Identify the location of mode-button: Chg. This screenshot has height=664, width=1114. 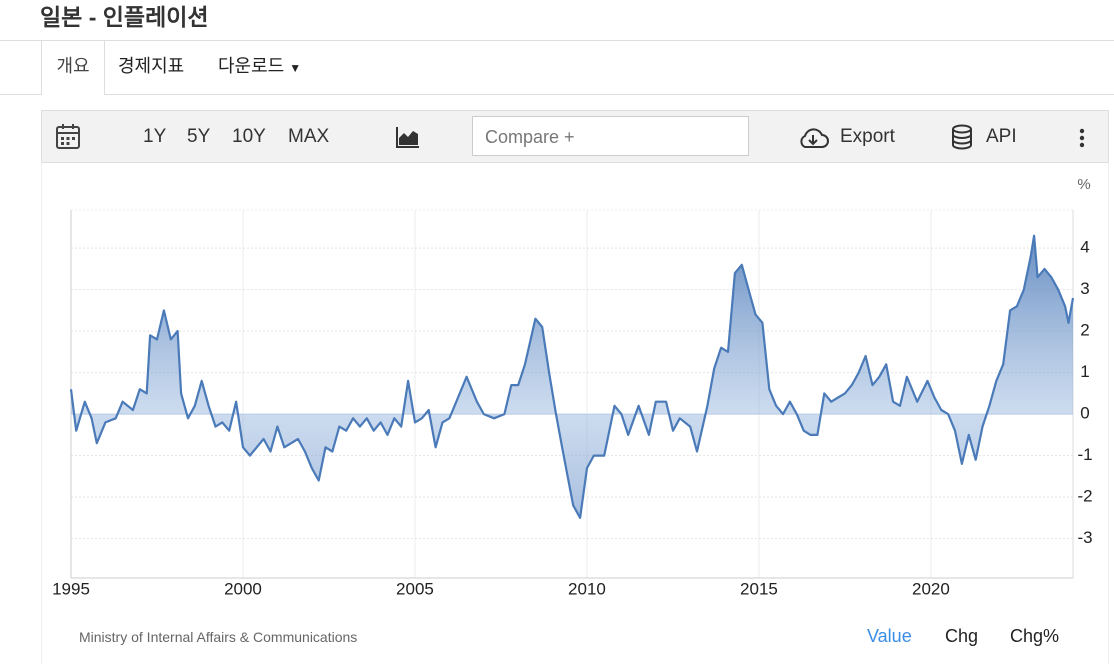
(962, 636).